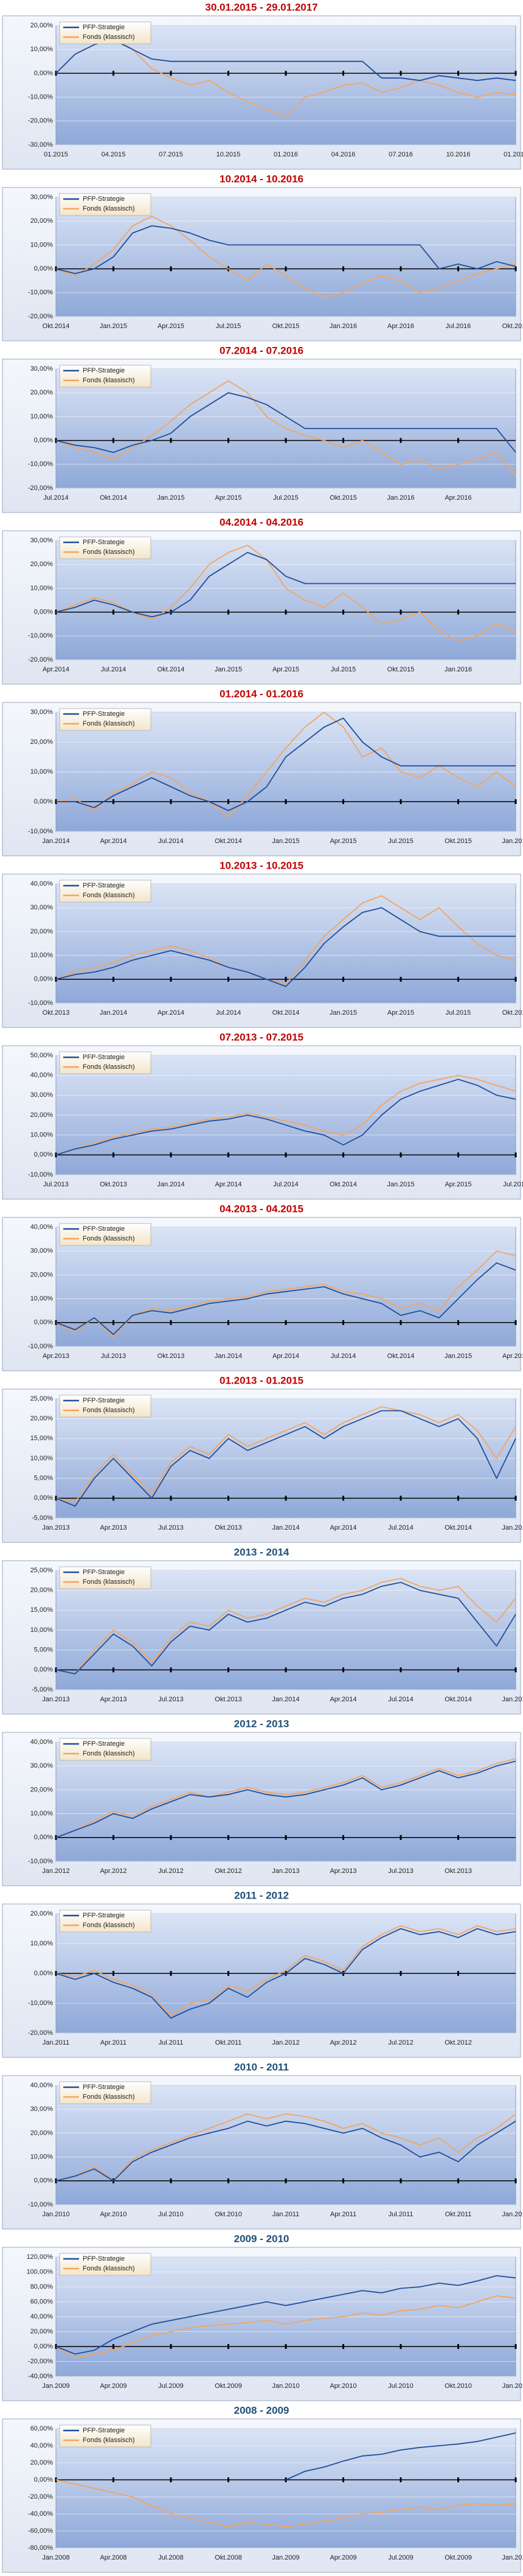  I want to click on y-tick-label: -80,00%, so click(41, 2548).